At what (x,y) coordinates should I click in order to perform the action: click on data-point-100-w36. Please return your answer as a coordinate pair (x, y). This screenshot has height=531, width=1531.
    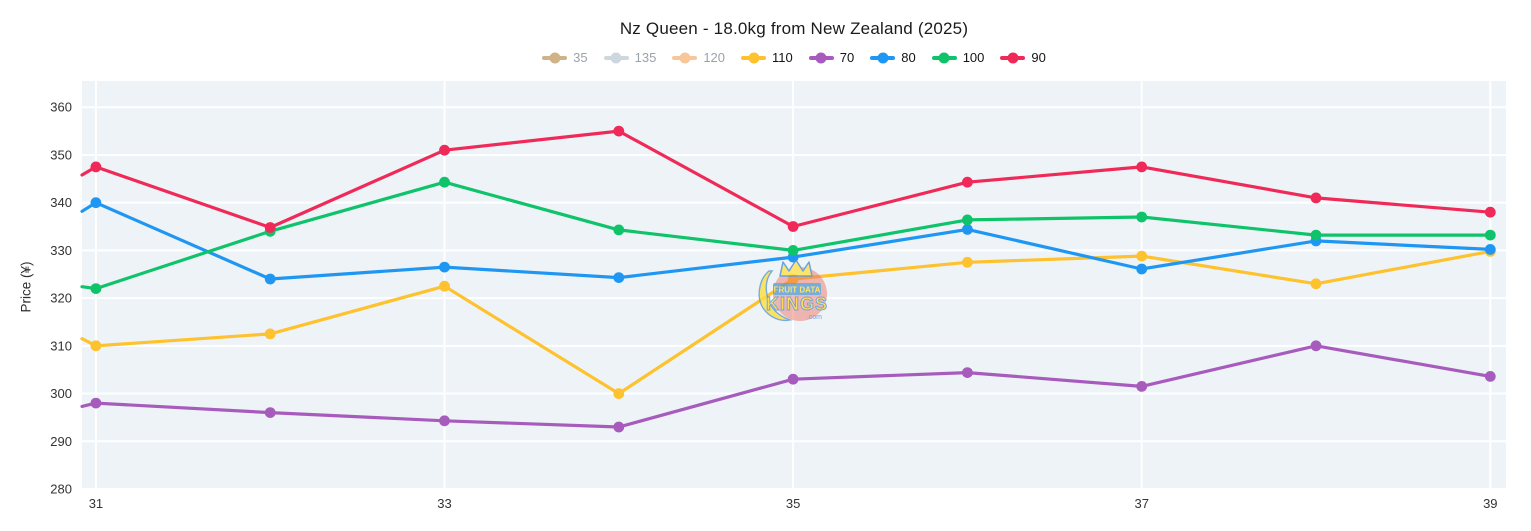
    Looking at the image, I should click on (967, 220).